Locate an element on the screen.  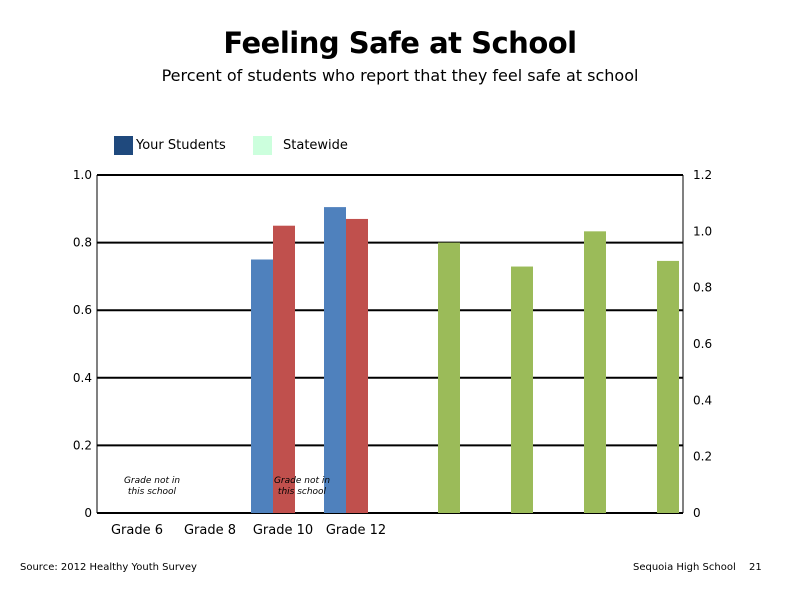
legend-label-statewide: Statewide is located at coordinates (315, 145).